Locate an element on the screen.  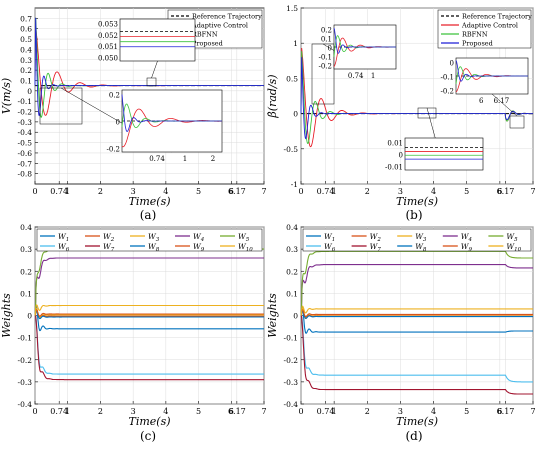
inset-x-tick-label: 6.17 is located at coordinates (502, 101).